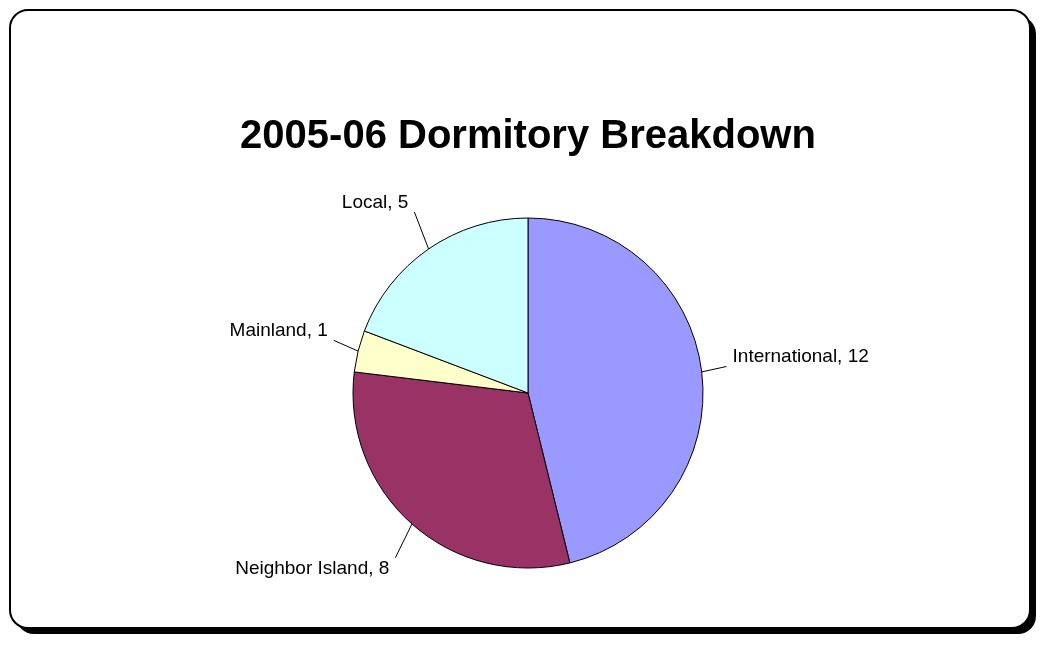 Image resolution: width=1052 pixels, height=650 pixels. Describe the element at coordinates (375, 201) in the screenshot. I see `slice-label: Local, 5` at that location.